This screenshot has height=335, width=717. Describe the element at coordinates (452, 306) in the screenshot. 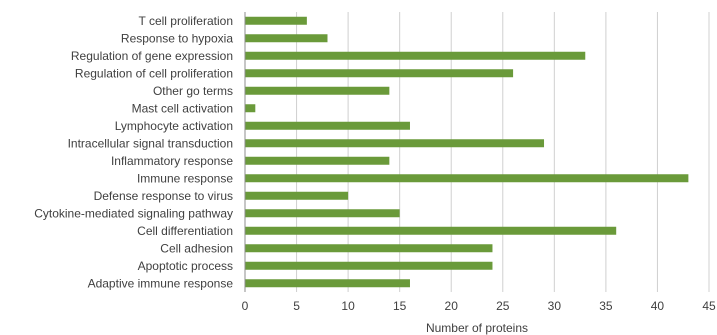

I see `x-tick-label: 20` at that location.